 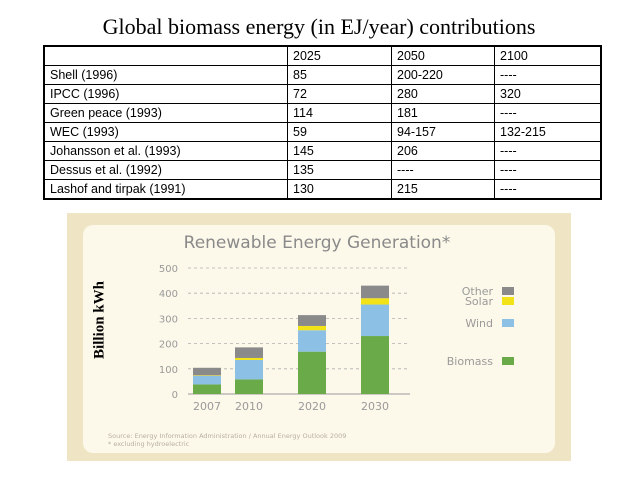 I want to click on table-row: Dessus et al. (1992) 135 ---- ----, so click(x=322, y=170).